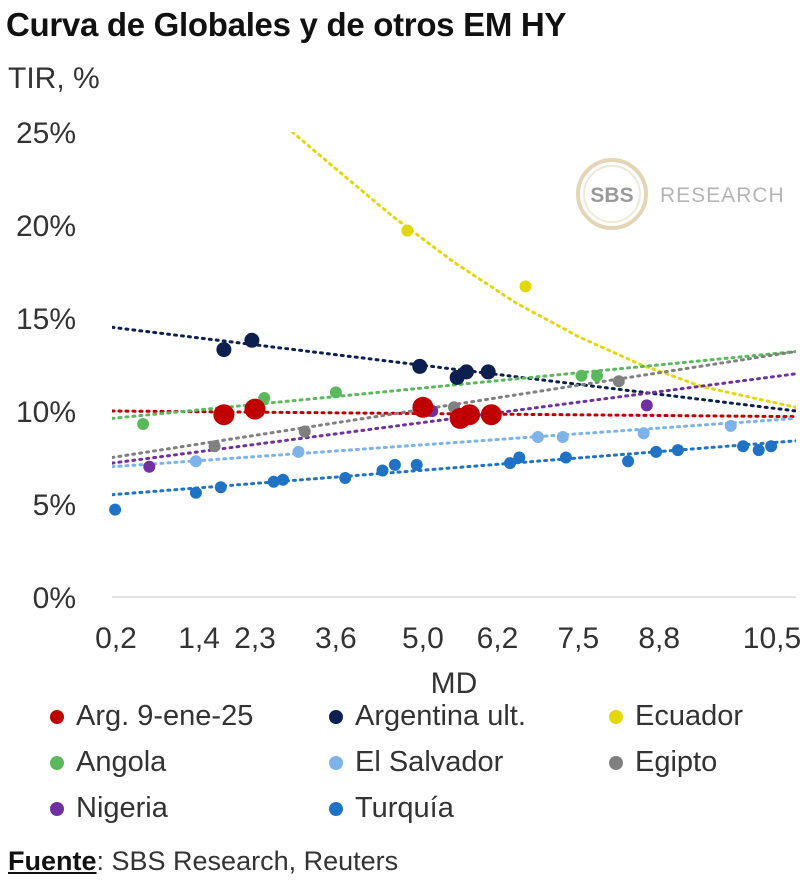 Image resolution: width=808 pixels, height=888 pixels. I want to click on legend-item-nigeria: Nigeria, so click(109, 808).